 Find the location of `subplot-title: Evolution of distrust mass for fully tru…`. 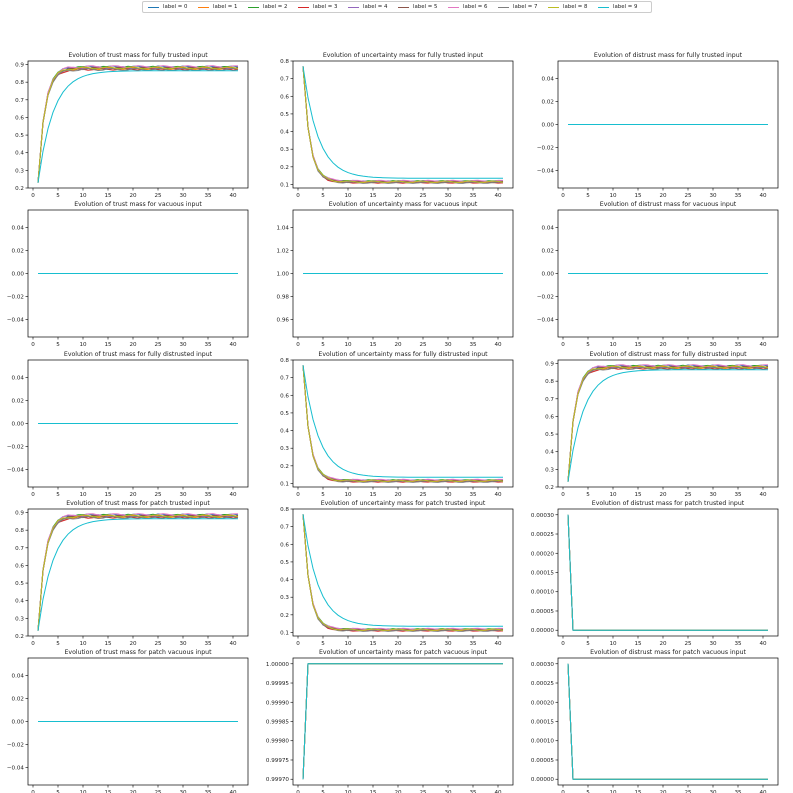

subplot-title: Evolution of distrust mass for fully tru… is located at coordinates (668, 55).